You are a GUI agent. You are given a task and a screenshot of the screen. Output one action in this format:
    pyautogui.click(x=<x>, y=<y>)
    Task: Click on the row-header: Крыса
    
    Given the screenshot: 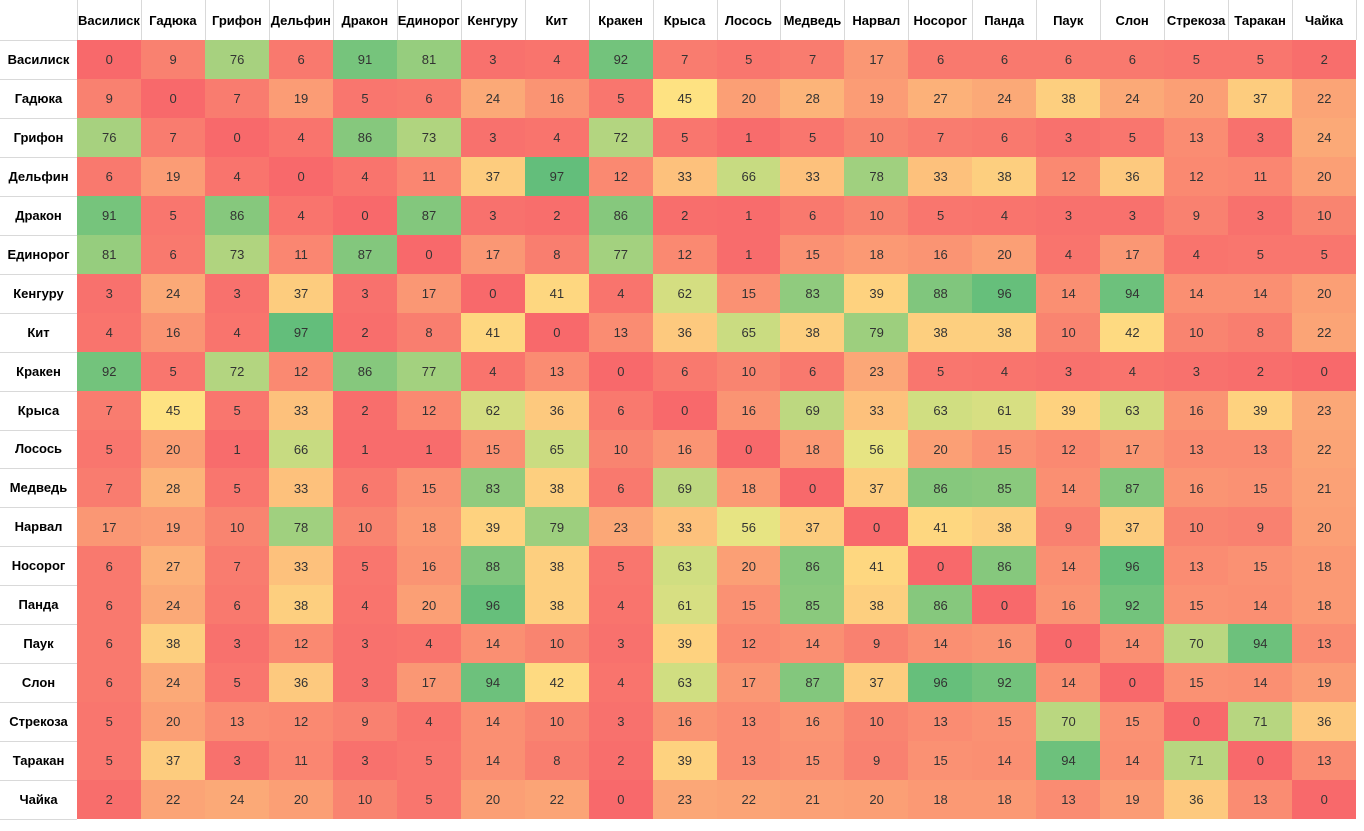 What is the action you would take?
    pyautogui.click(x=38, y=410)
    